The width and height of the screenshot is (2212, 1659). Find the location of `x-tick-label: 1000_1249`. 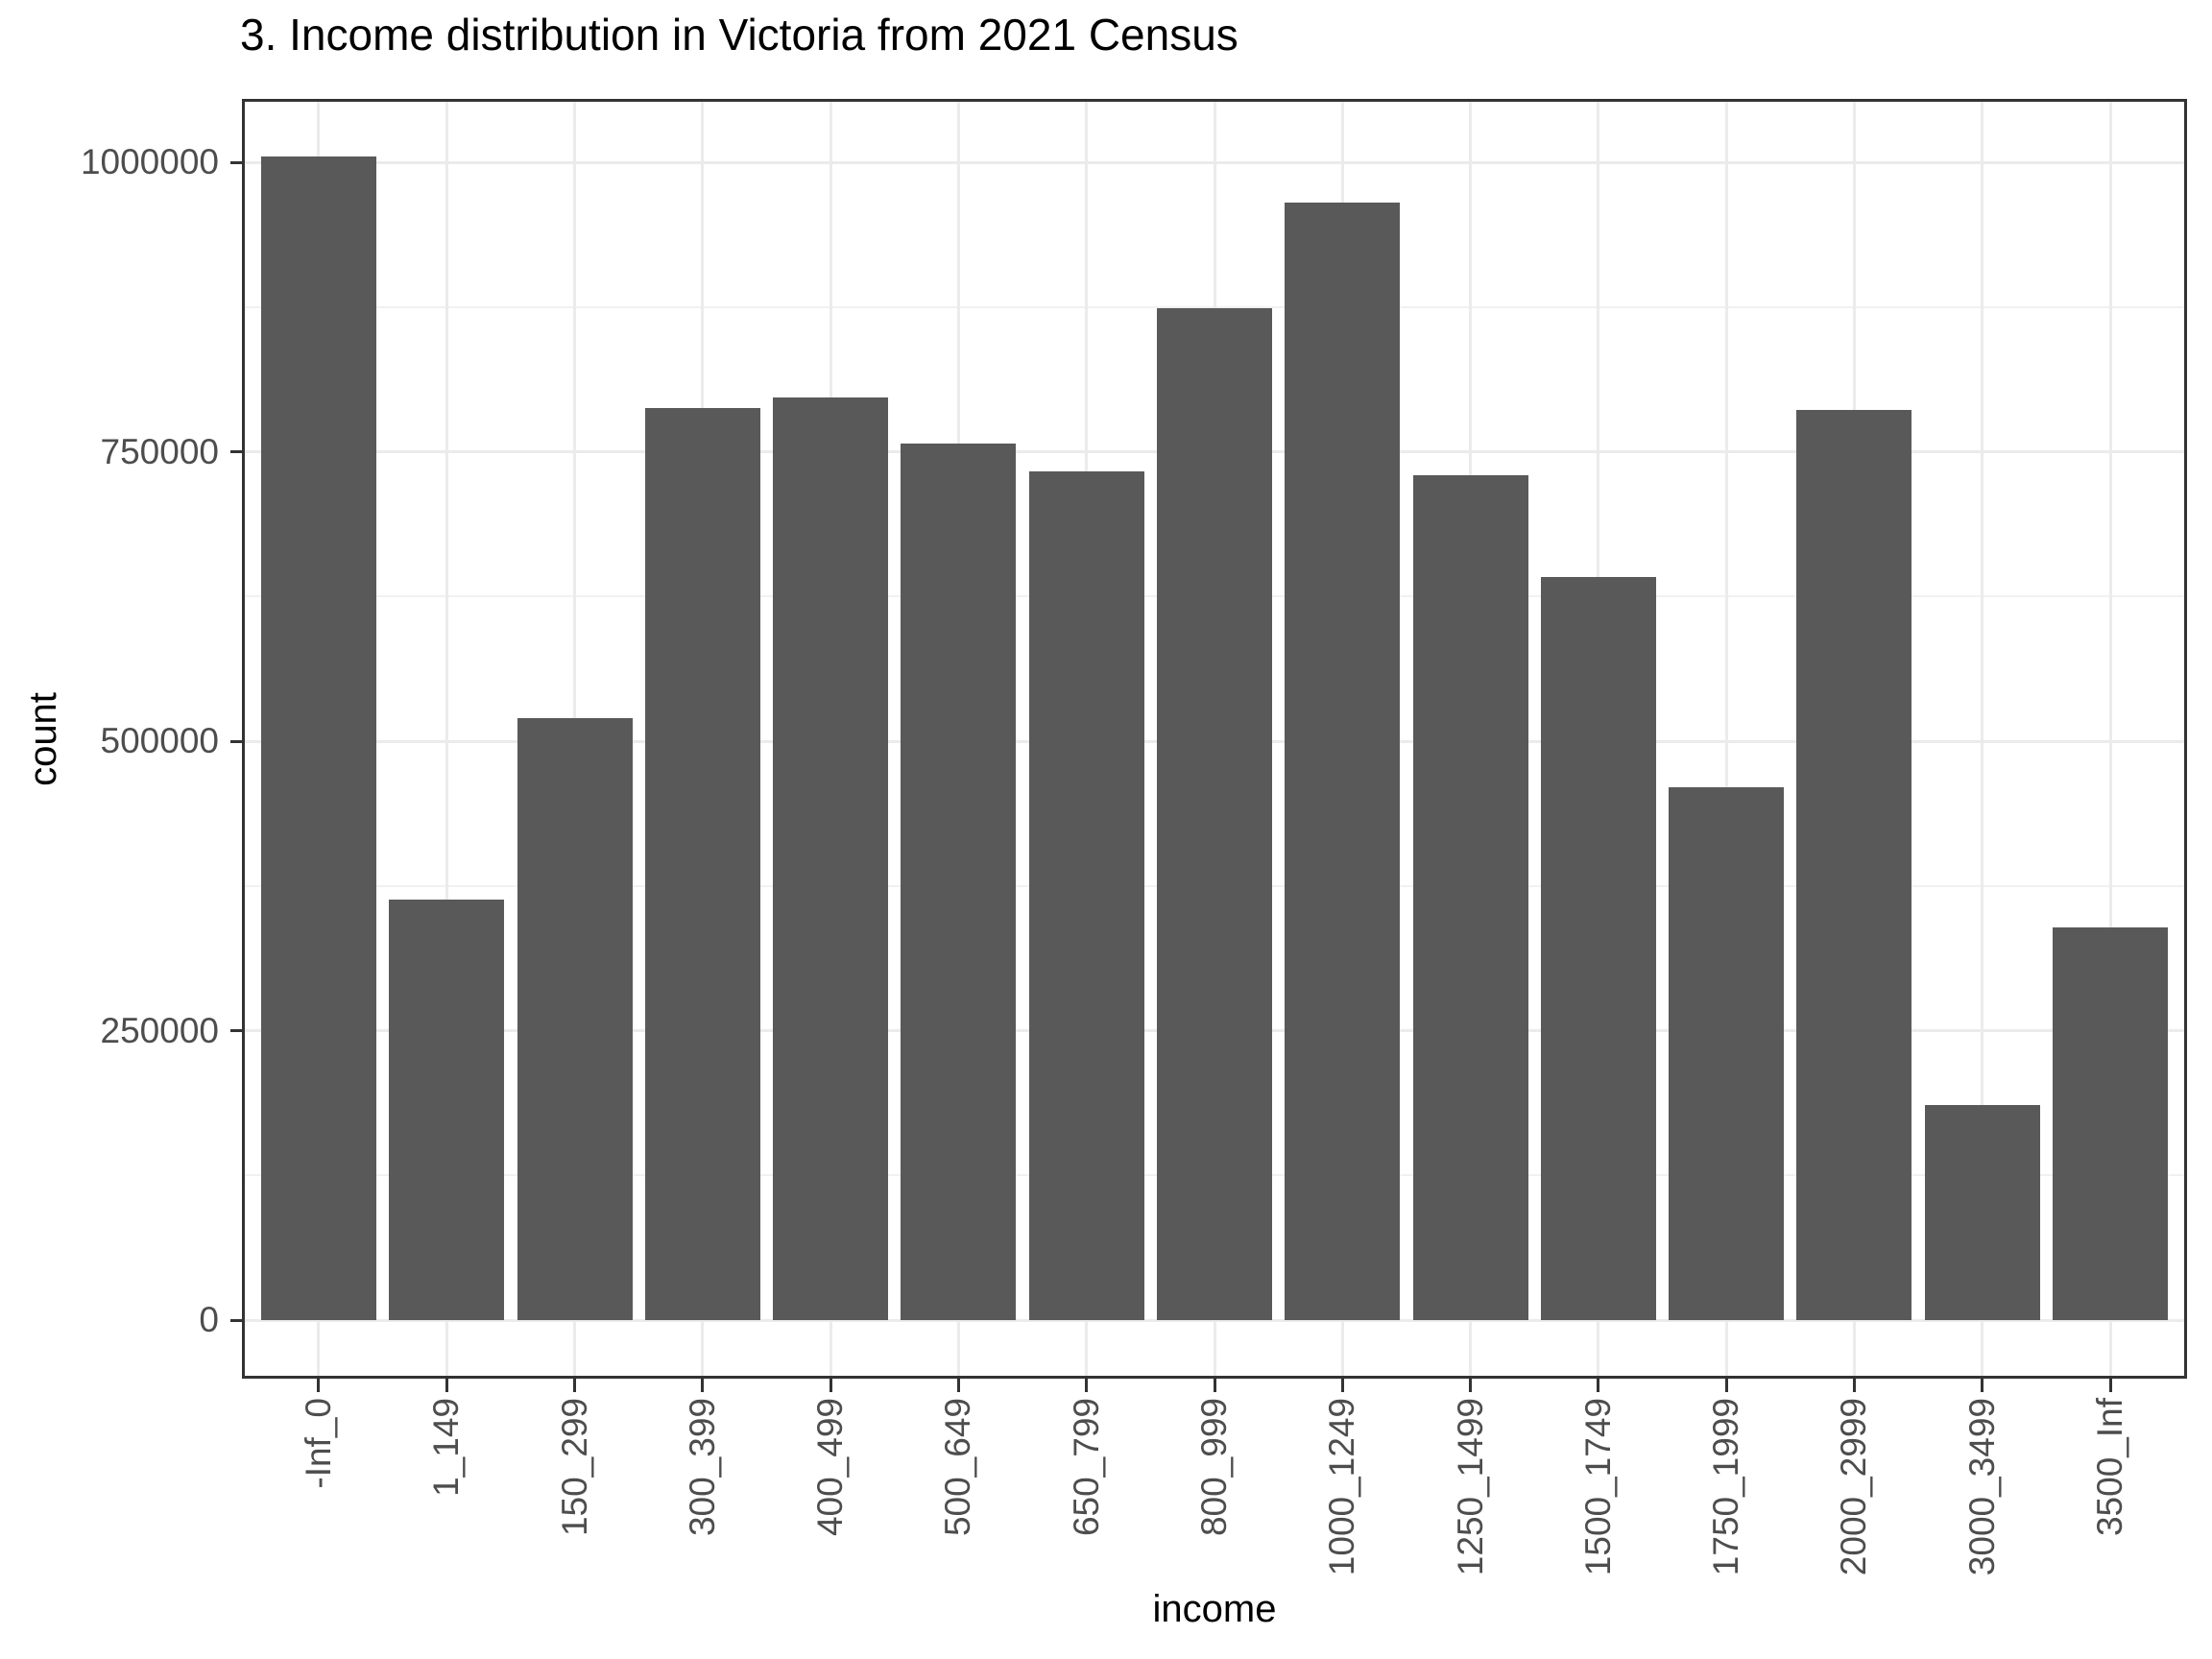

x-tick-label: 1000_1249 is located at coordinates (1342, 1487).